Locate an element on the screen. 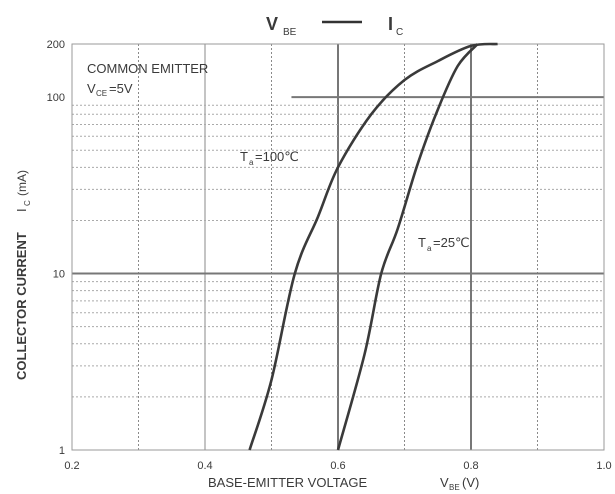  series-label-100c-sym: T is located at coordinates (244, 156).